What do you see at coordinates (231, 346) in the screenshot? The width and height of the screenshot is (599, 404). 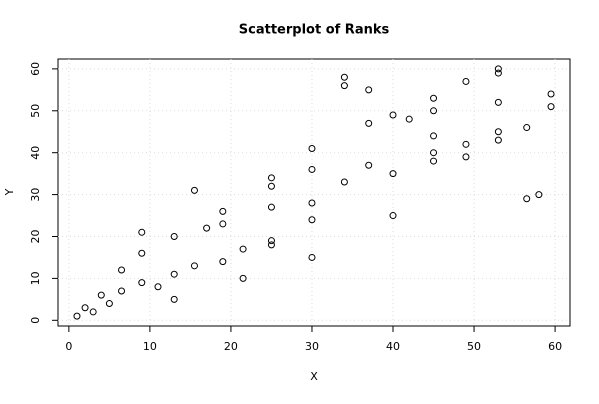 I see `x-tick-label: 20` at bounding box center [231, 346].